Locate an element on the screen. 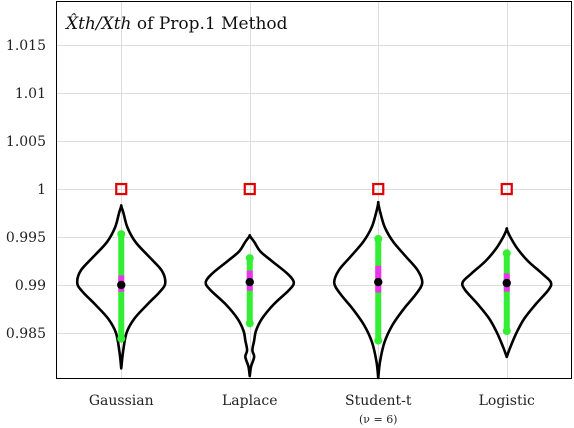  x-category-sublabel: (ν = 6) is located at coordinates (378, 419).